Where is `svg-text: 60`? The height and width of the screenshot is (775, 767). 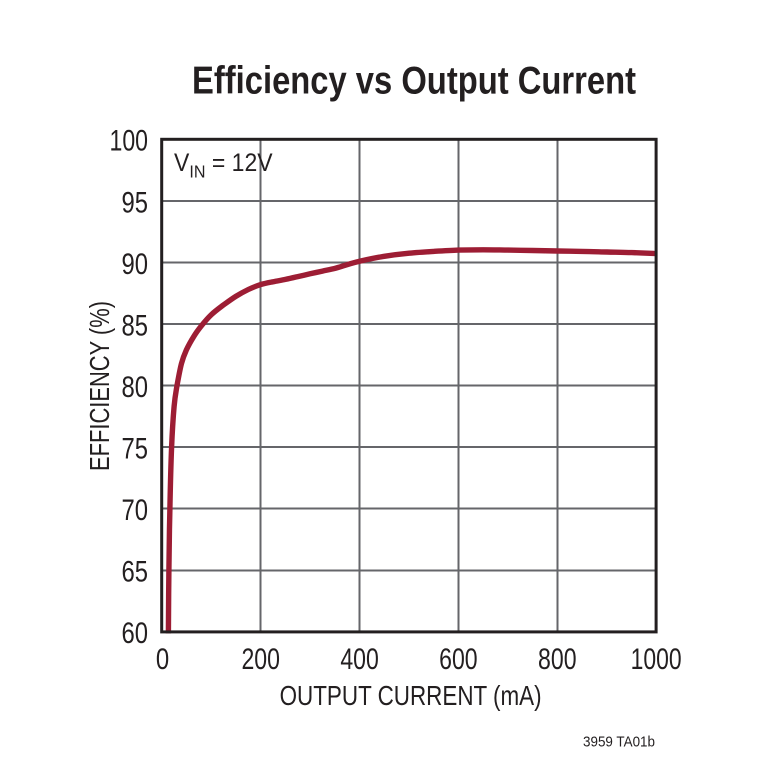
svg-text: 60 is located at coordinates (135, 633).